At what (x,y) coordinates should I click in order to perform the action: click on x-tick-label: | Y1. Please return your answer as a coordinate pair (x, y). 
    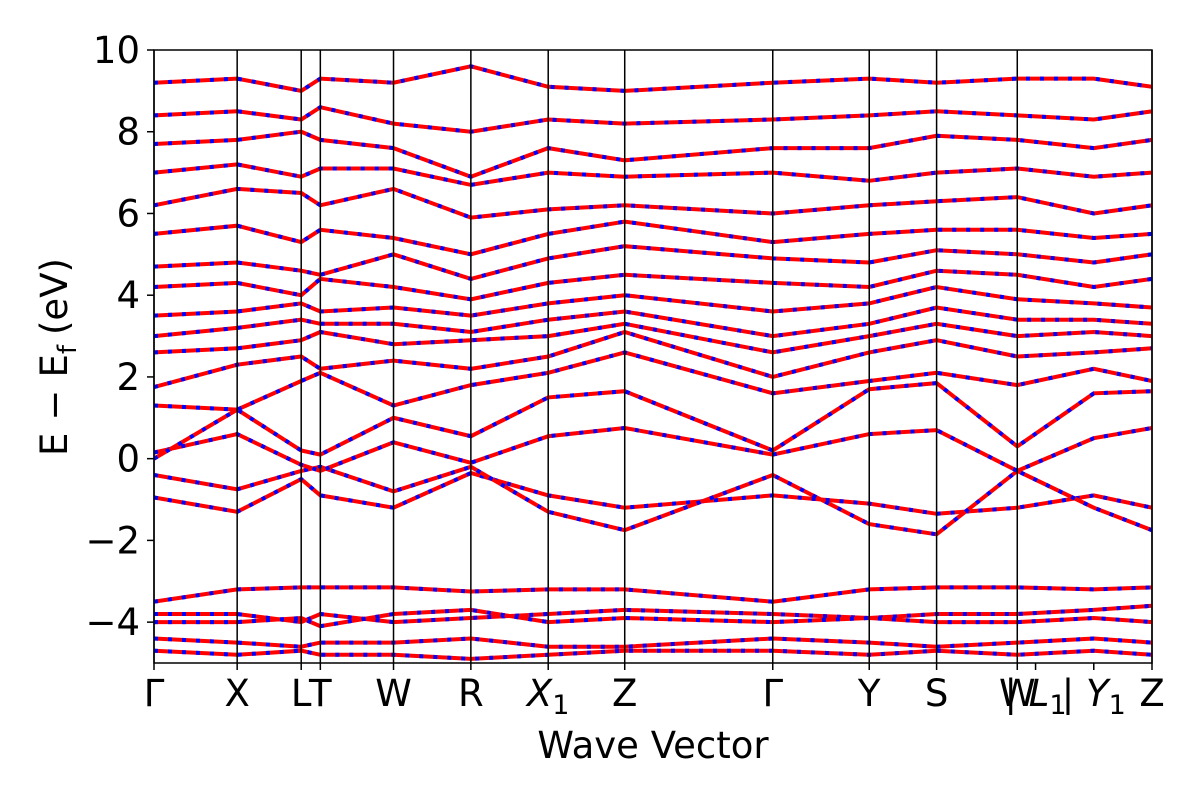
    Looking at the image, I should click on (1094, 696).